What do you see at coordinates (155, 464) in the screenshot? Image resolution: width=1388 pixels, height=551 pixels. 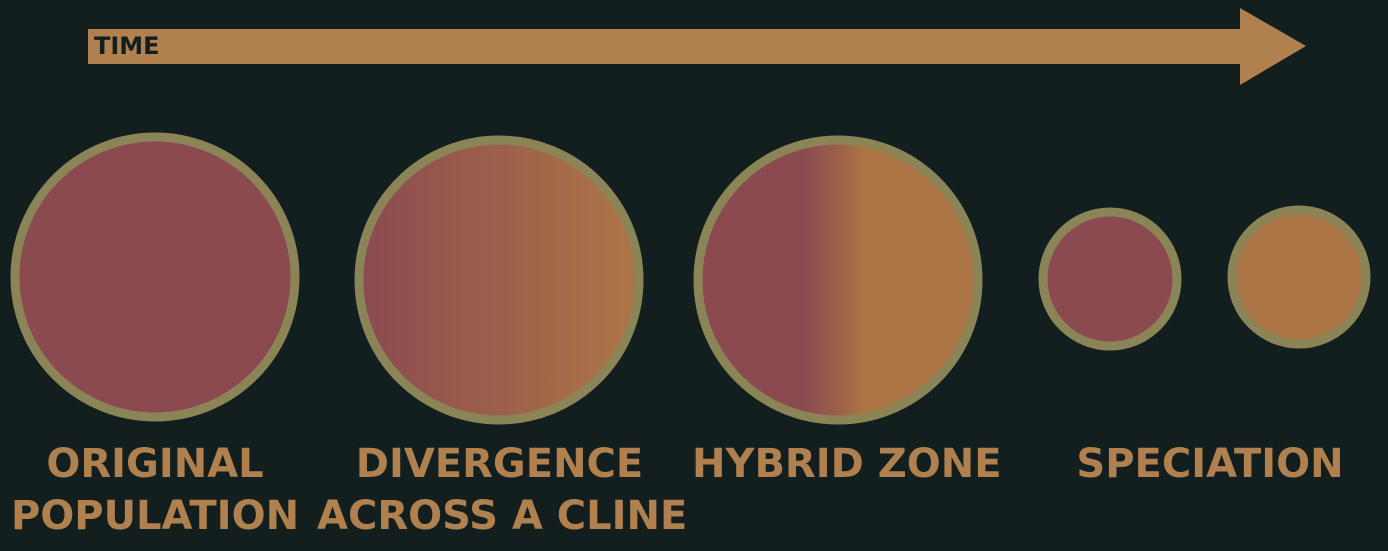 I see `stage-label-line: ORIGINAL` at bounding box center [155, 464].